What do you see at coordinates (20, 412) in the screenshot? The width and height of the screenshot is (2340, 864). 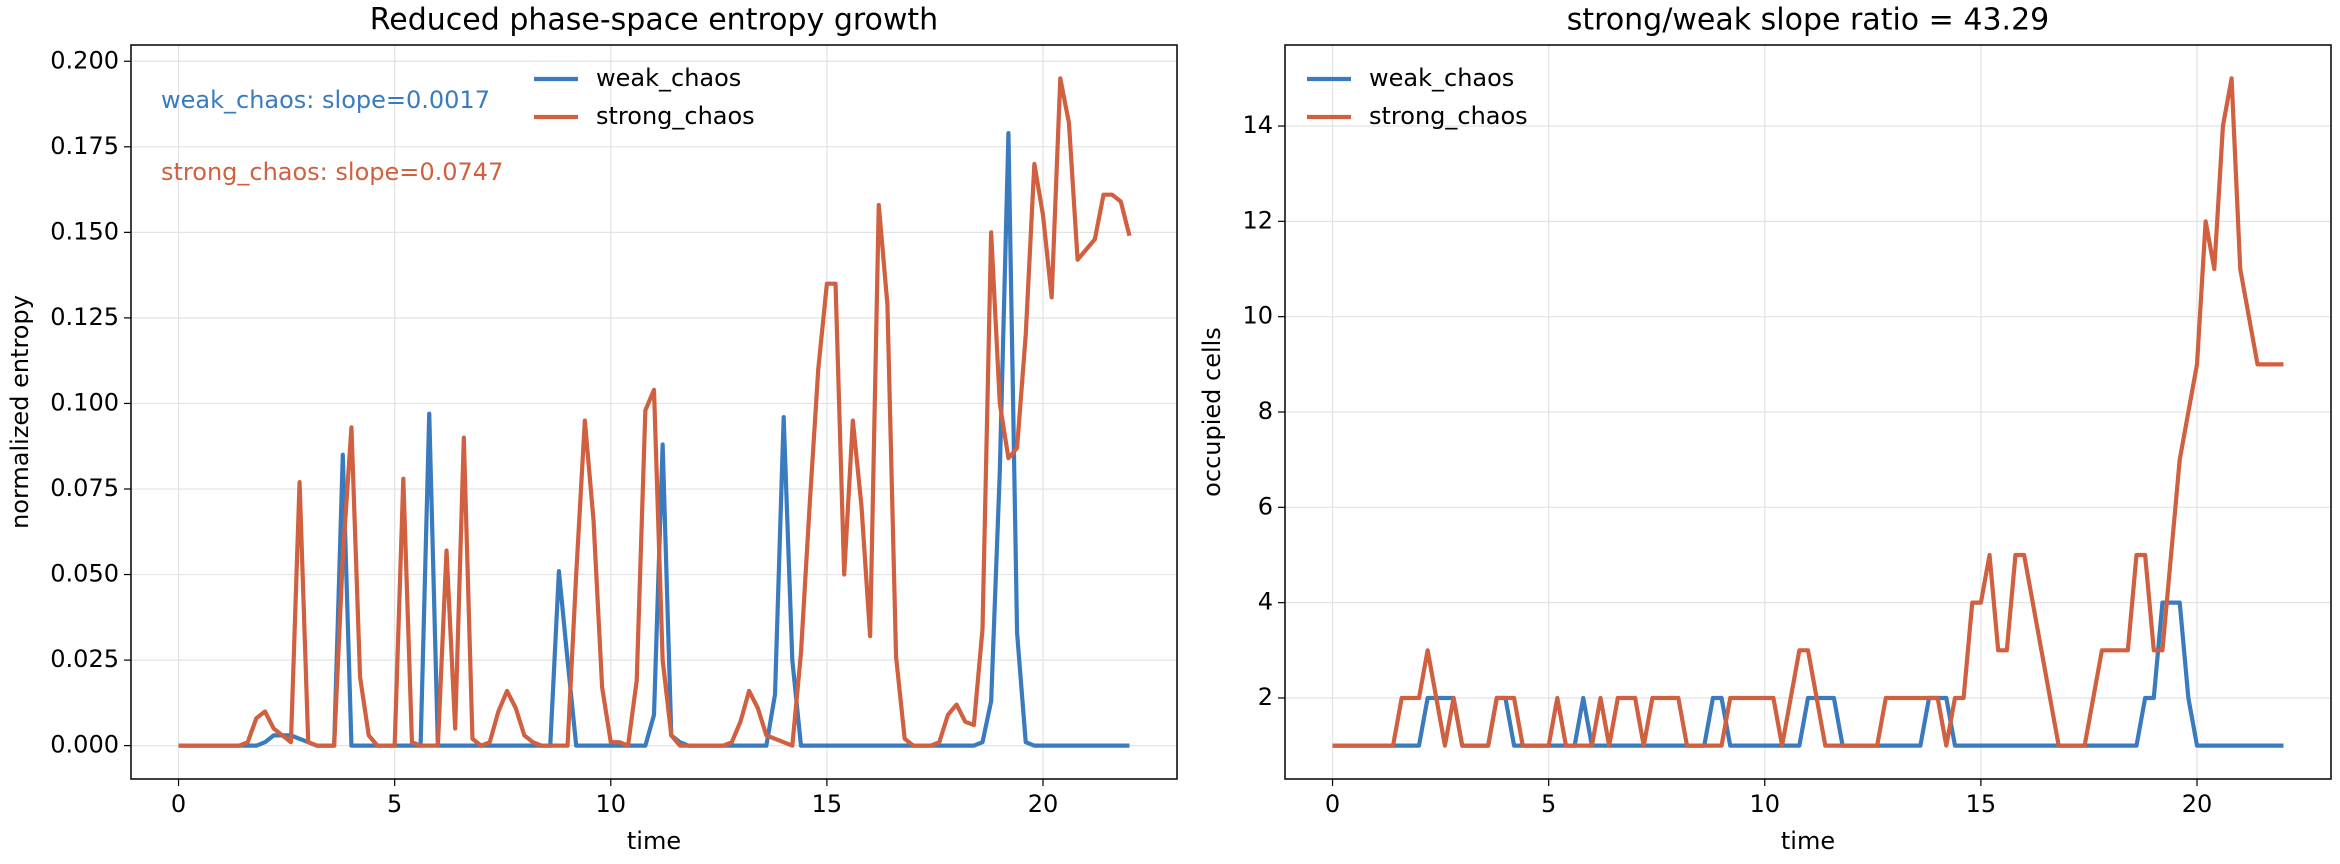 I see `y-axis-label: normalized entropy` at bounding box center [20, 412].